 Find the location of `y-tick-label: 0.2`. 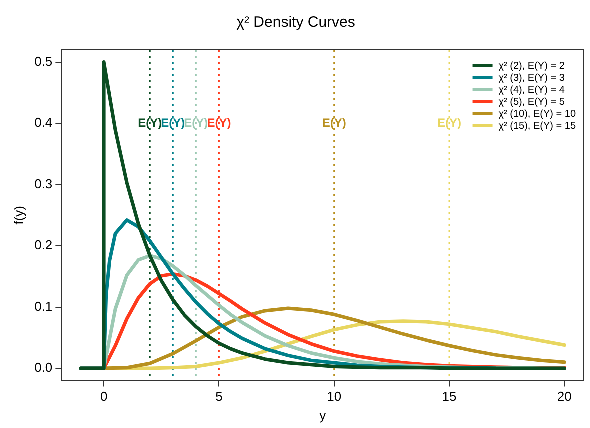

y-tick-label: 0.2 is located at coordinates (43, 245).